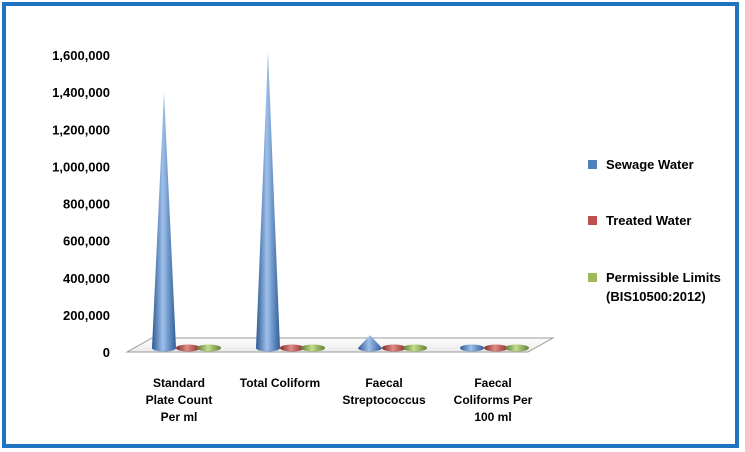 The width and height of the screenshot is (745, 452). What do you see at coordinates (81, 129) in the screenshot?
I see `y-tick-label: 1,200,000` at bounding box center [81, 129].